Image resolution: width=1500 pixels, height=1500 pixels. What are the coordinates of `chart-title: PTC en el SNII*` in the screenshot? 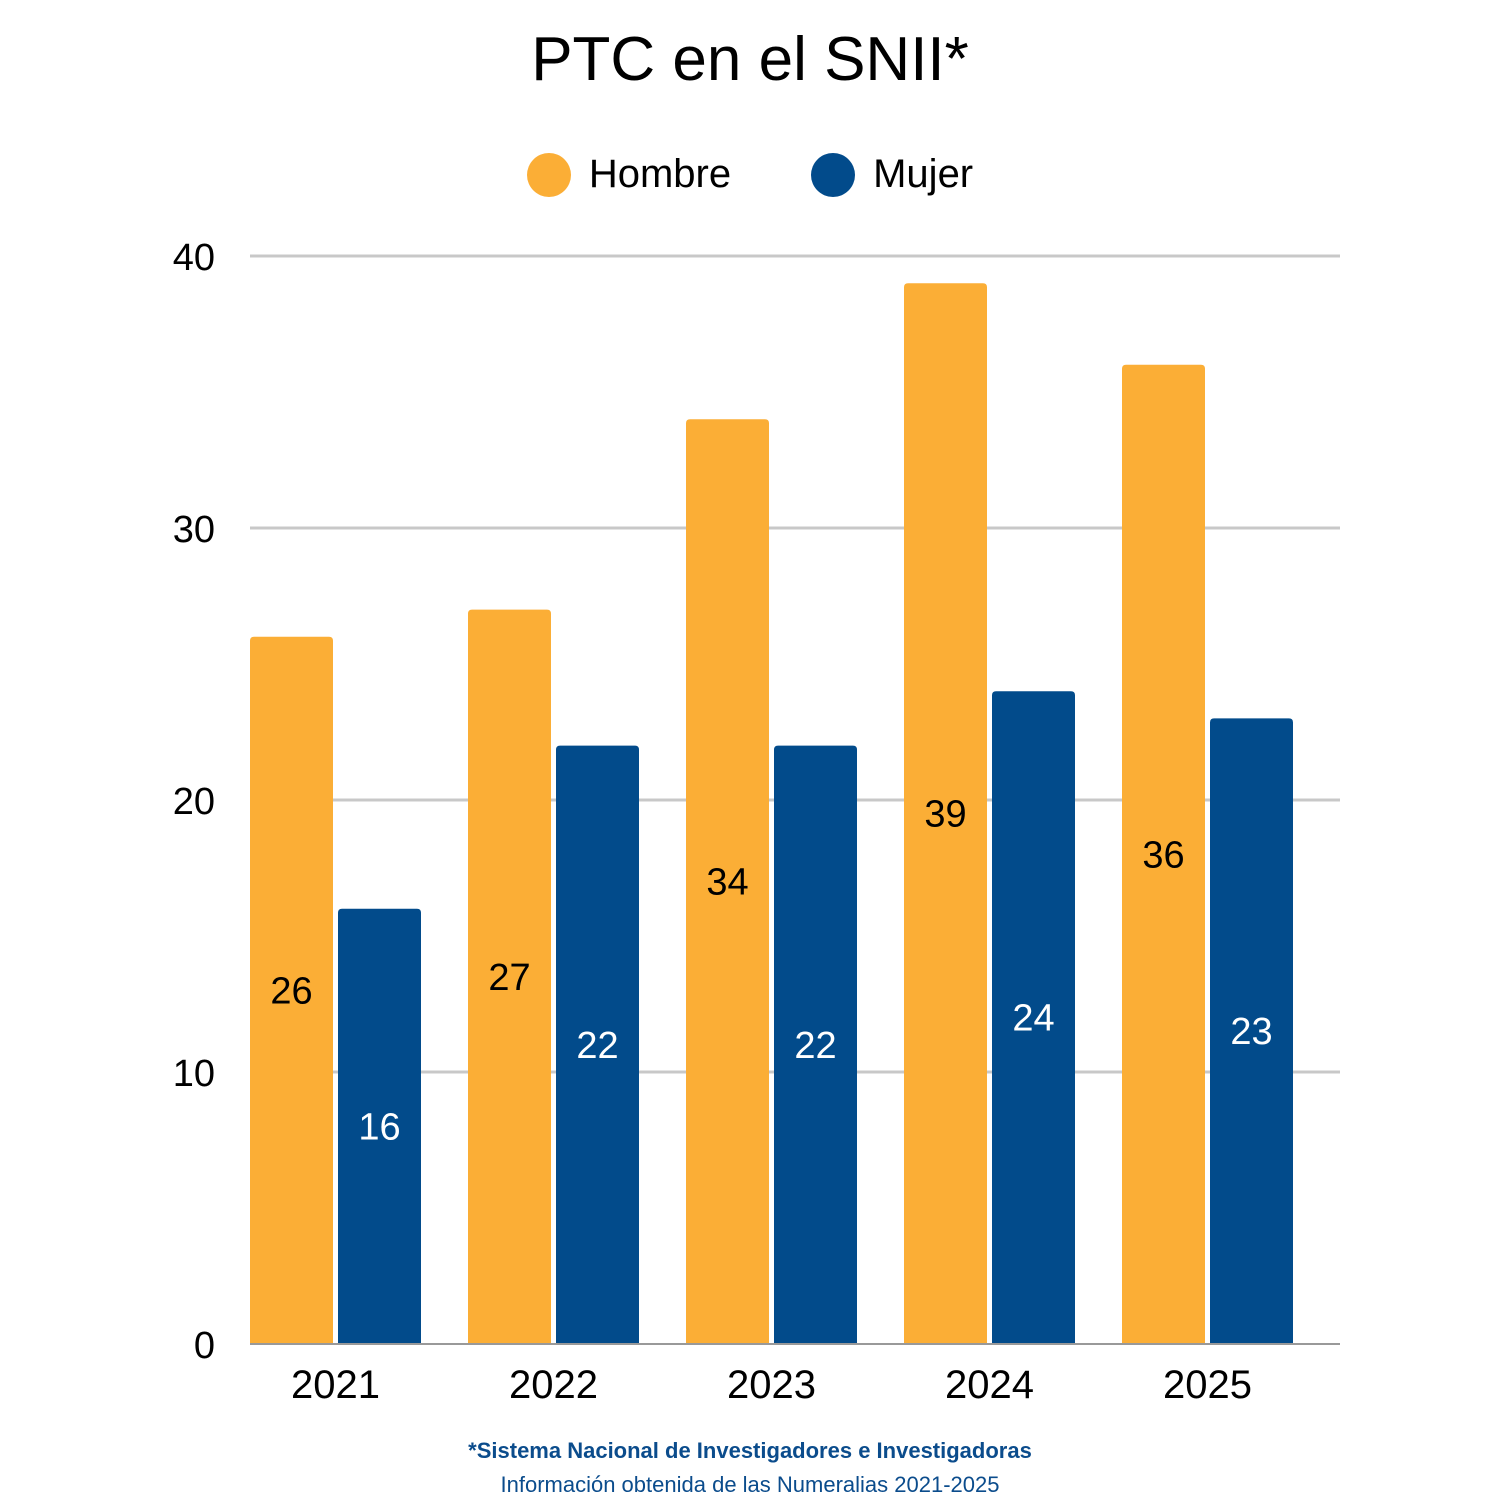 It's located at (750, 59).